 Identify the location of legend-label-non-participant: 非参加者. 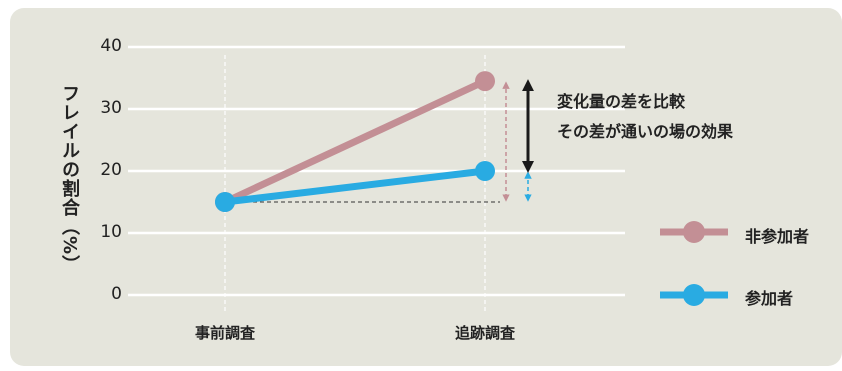
(777, 236).